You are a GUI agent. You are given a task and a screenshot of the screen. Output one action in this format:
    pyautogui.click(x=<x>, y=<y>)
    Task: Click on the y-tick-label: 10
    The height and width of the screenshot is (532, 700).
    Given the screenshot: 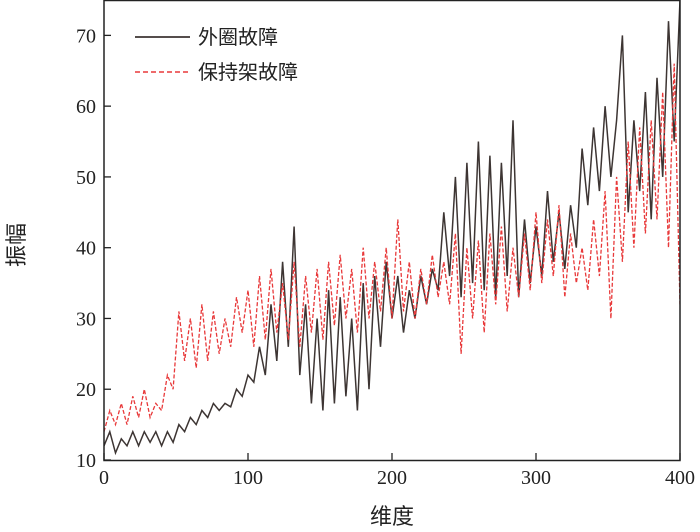 What is the action you would take?
    pyautogui.click(x=86, y=461)
    